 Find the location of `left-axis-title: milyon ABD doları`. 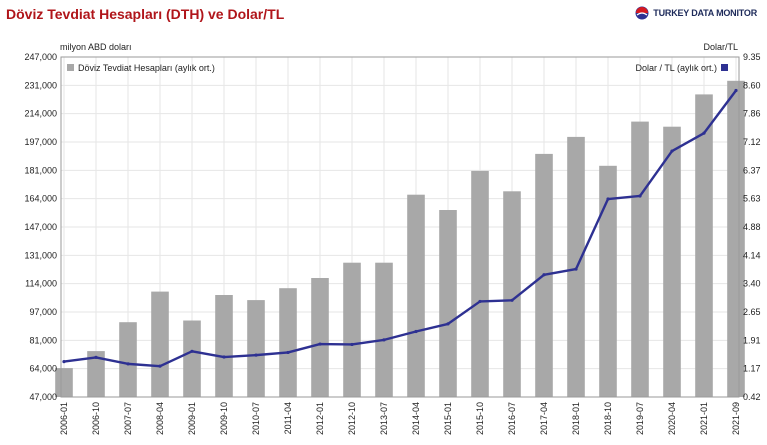

left-axis-title: milyon ABD doları is located at coordinates (96, 47).